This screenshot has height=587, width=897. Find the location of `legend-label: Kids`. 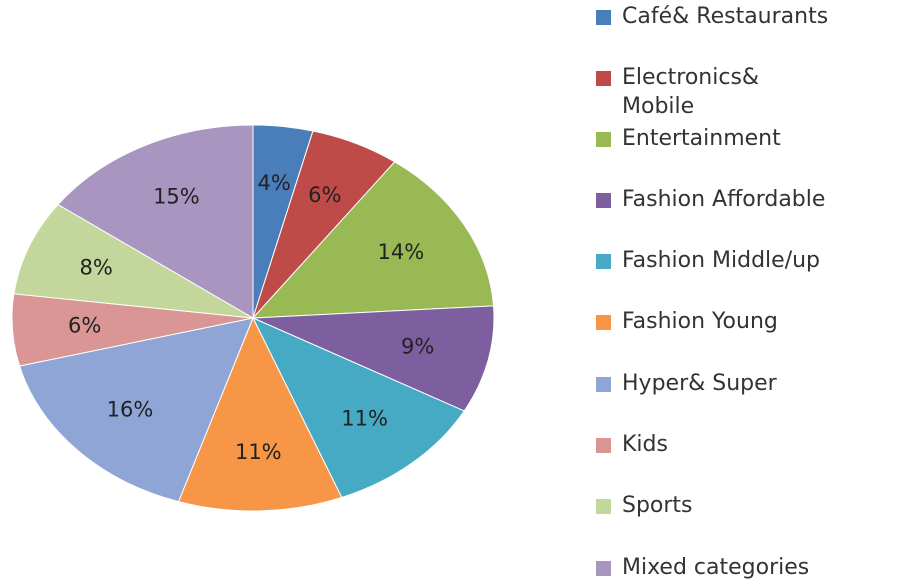

legend-label: Kids is located at coordinates (645, 444).